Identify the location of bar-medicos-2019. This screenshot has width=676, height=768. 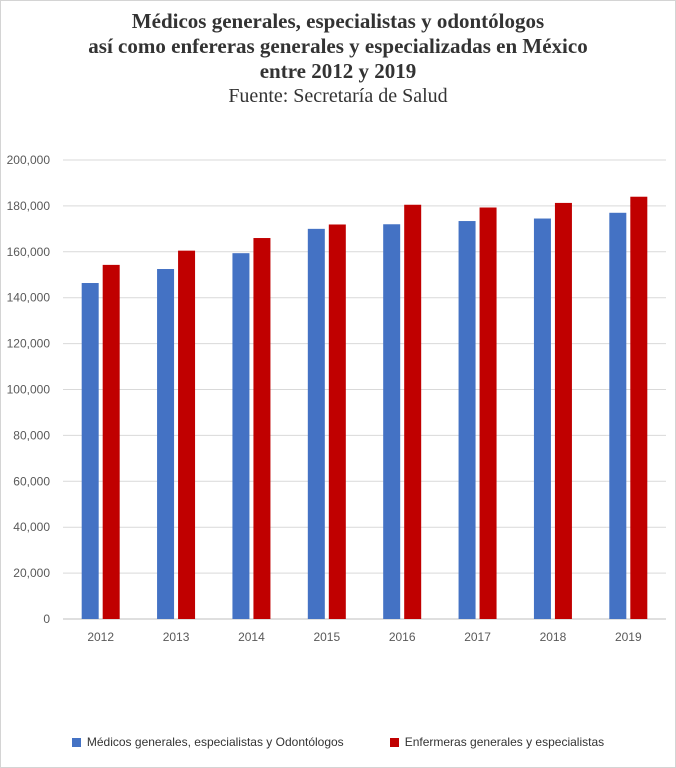
(618, 415).